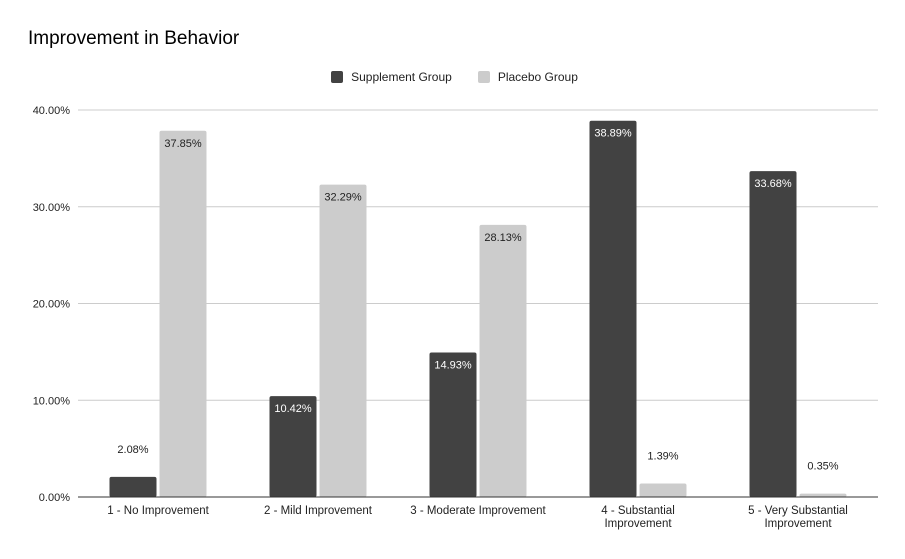 The height and width of the screenshot is (559, 905). What do you see at coordinates (613, 134) in the screenshot?
I see `data-label-supplement: 38.89%` at bounding box center [613, 134].